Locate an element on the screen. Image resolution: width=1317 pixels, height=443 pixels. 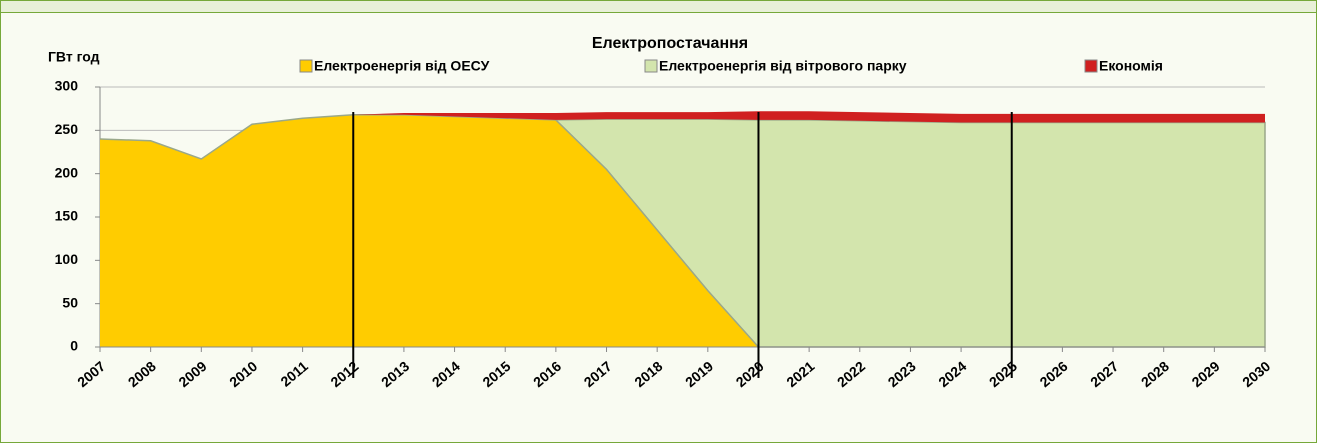
y-tick-label: 300 is located at coordinates (67, 86).